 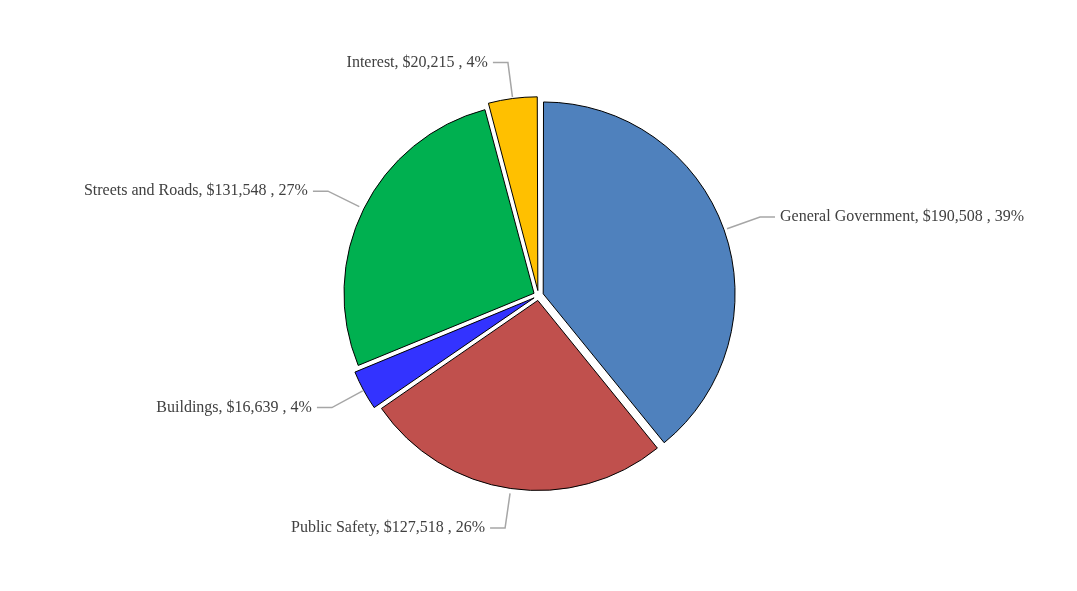 I want to click on slice-label: Interest, $20,215 , 4%, so click(x=417, y=61).